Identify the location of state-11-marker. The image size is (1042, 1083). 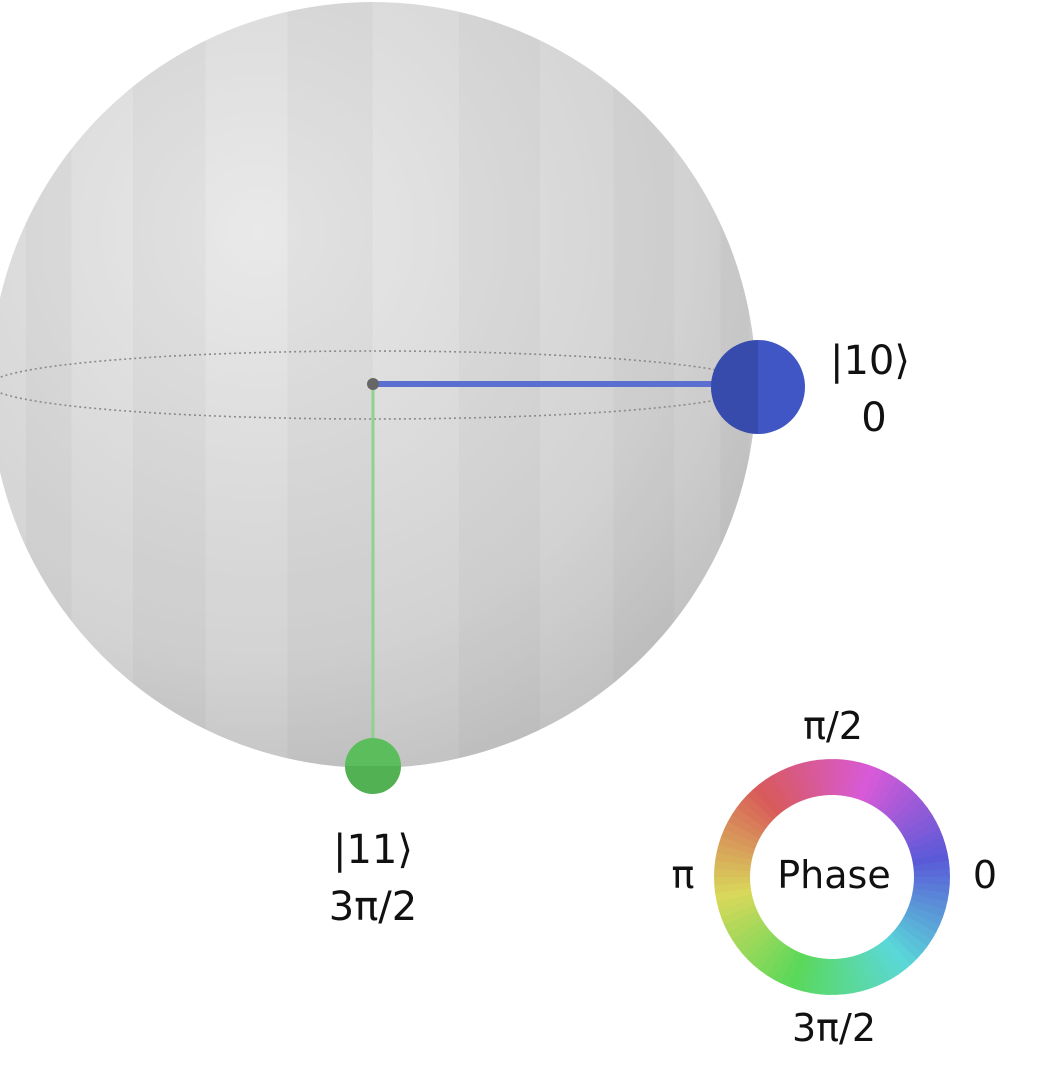
(373, 766).